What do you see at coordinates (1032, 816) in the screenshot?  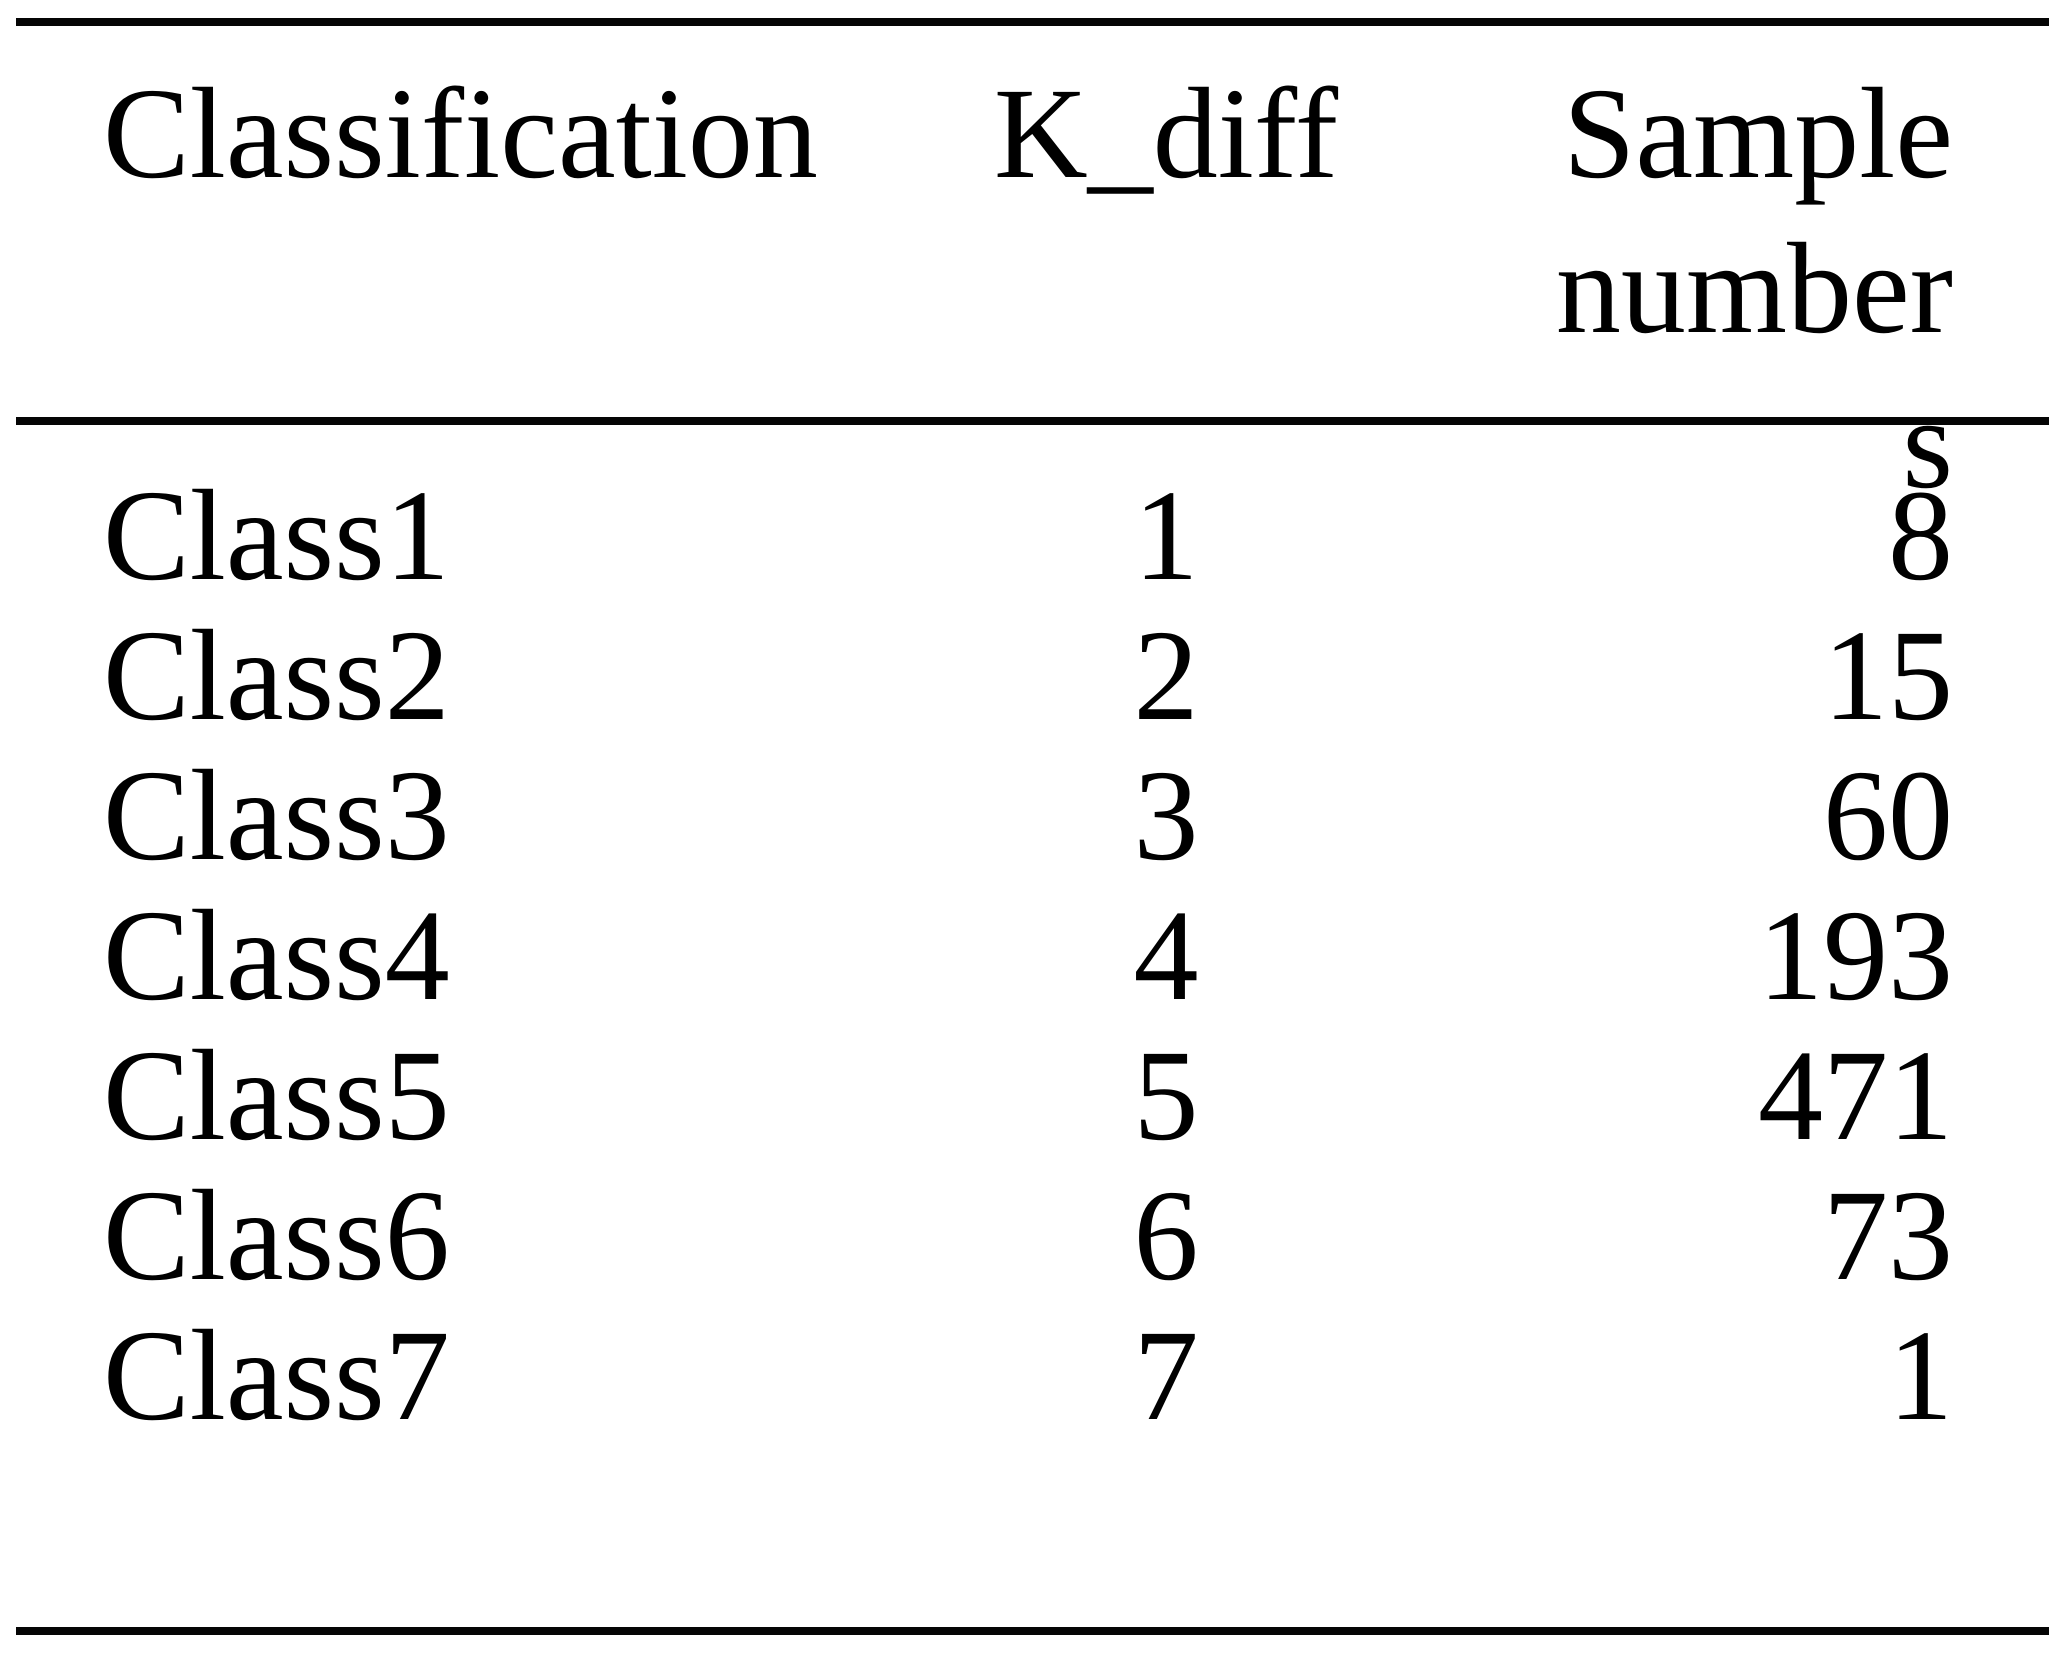 I see `table-row: Class3 3 60` at bounding box center [1032, 816].